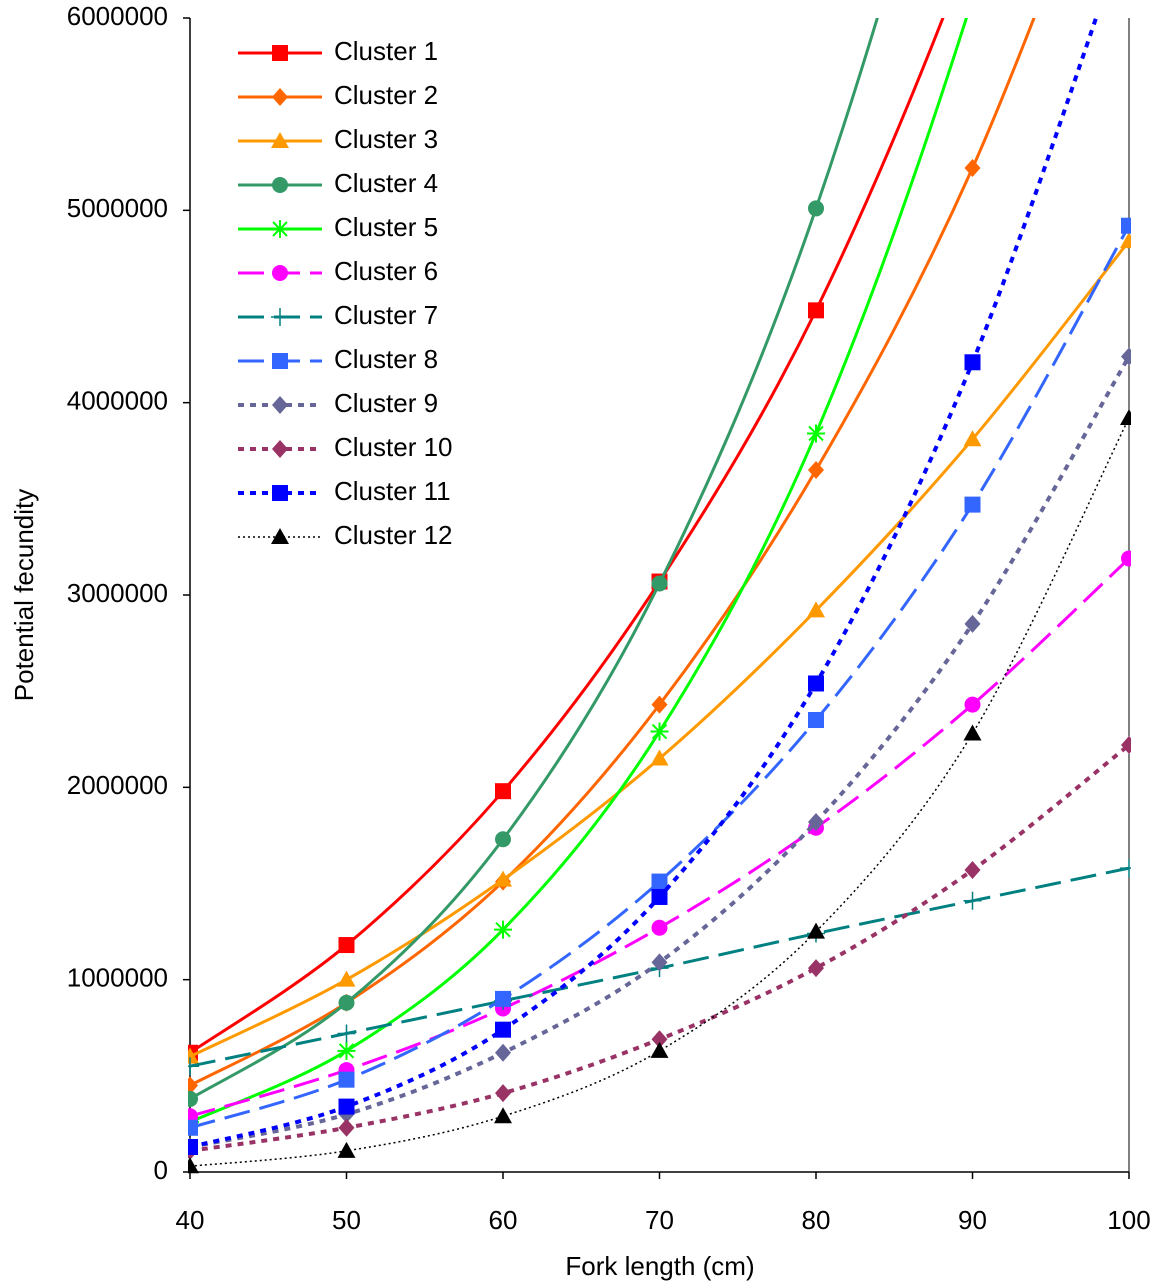  I want to click on legend-label: Cluster 9, so click(386, 403).